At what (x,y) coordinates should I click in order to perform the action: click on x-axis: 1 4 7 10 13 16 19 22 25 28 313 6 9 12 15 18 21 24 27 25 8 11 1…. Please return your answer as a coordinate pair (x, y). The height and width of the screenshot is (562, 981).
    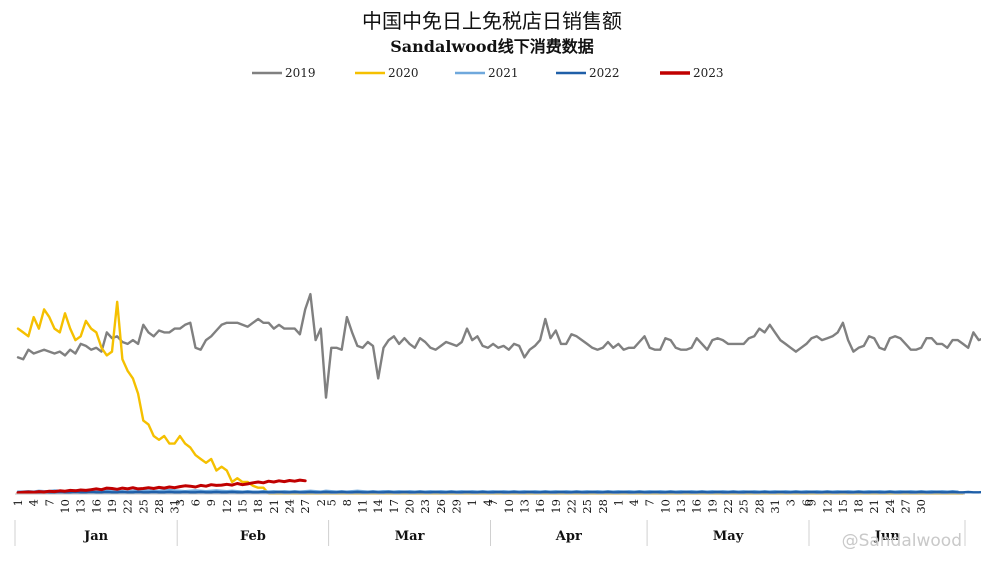
    Looking at the image, I should click on (488, 519).